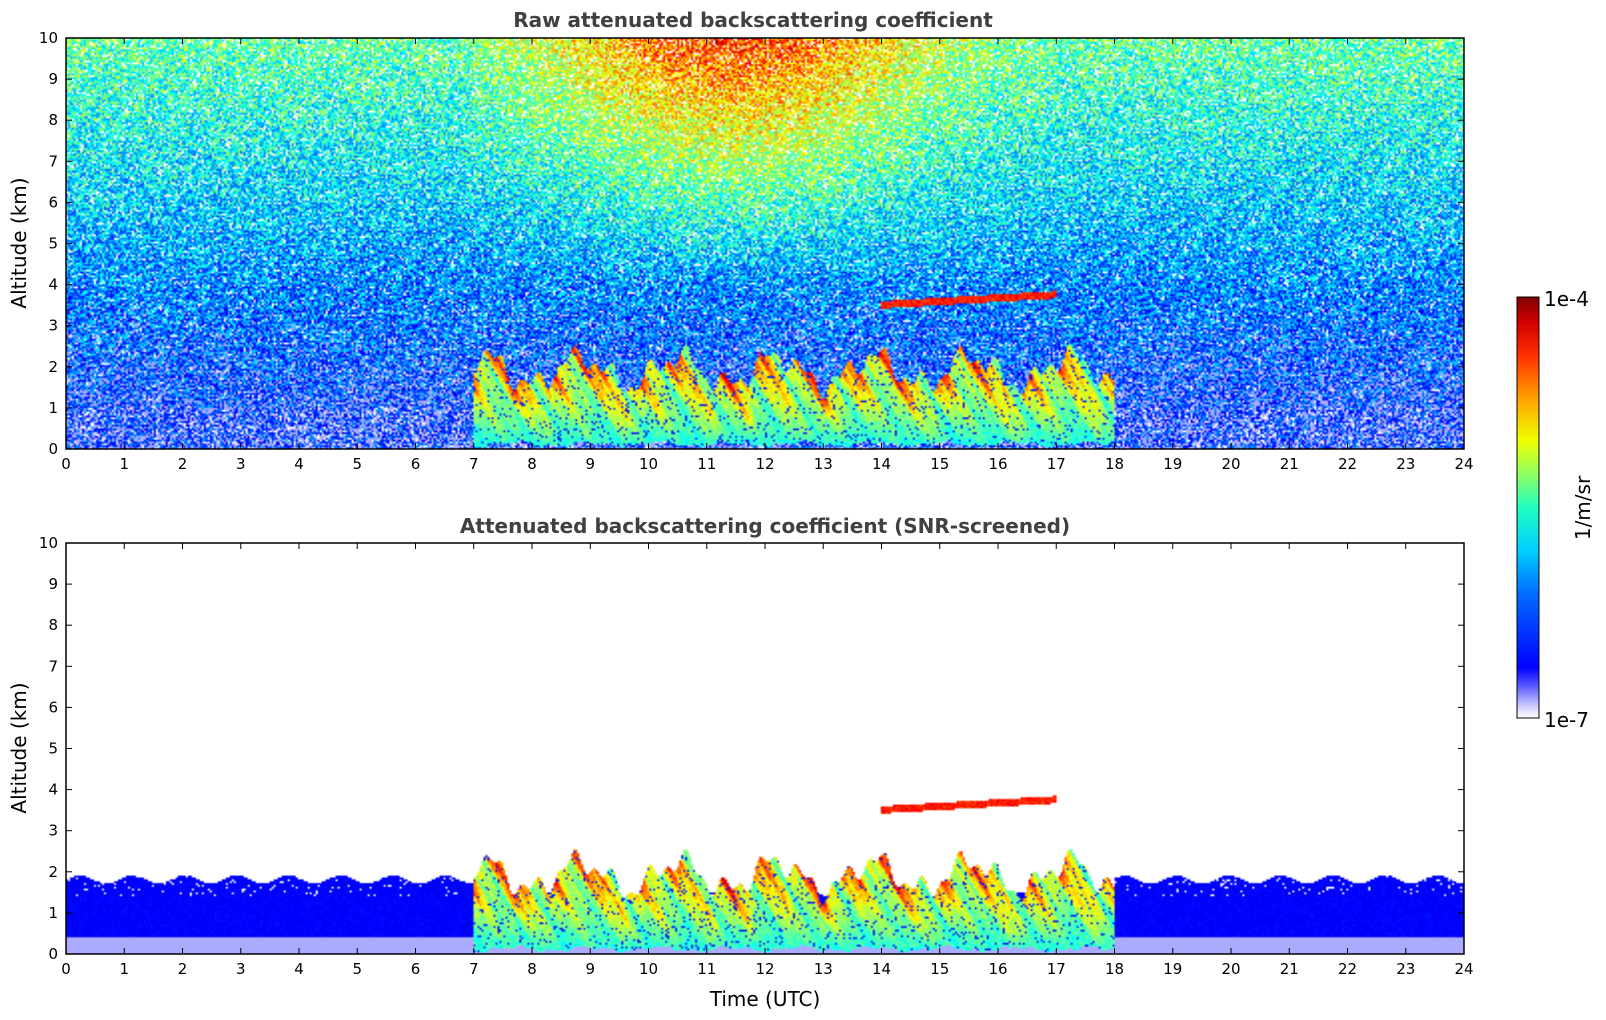  I want to click on panel-screened-xlabel: Time (UTC), so click(765, 999).